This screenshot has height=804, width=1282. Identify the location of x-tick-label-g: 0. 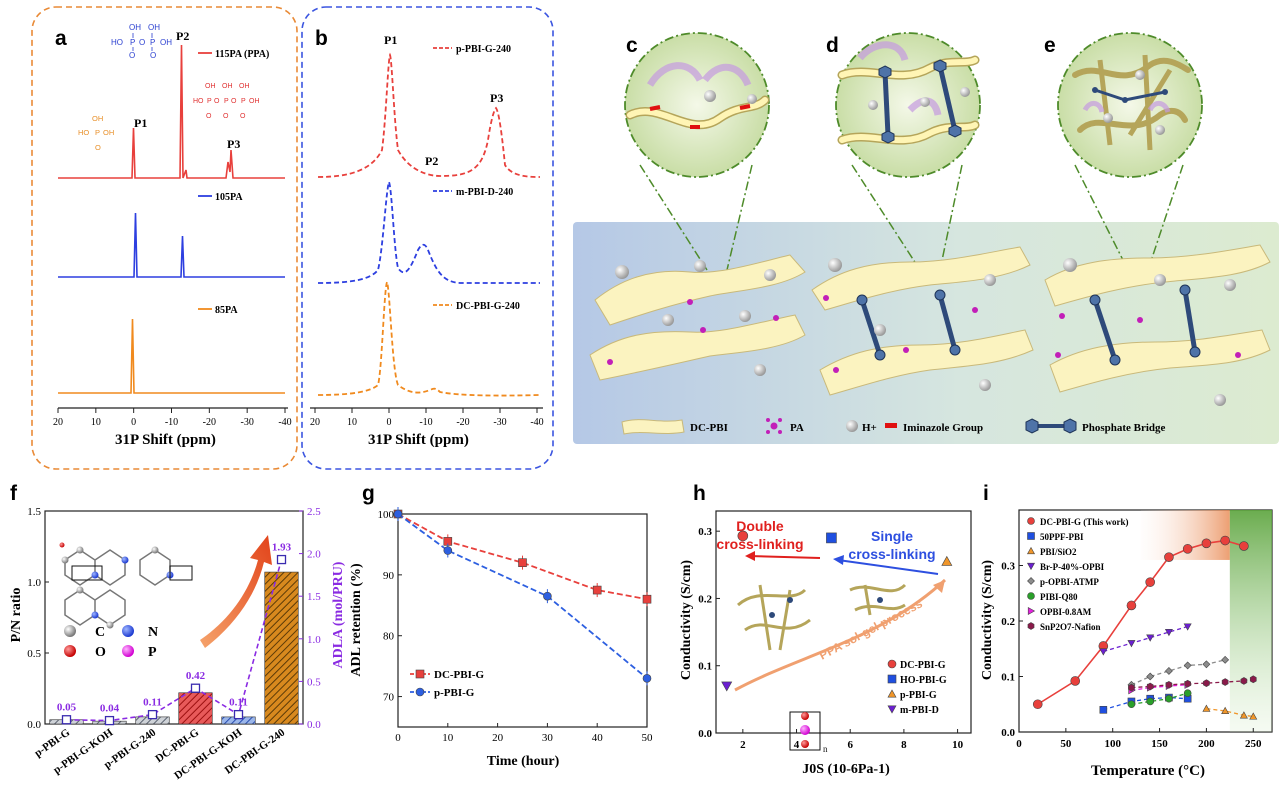
(398, 738).